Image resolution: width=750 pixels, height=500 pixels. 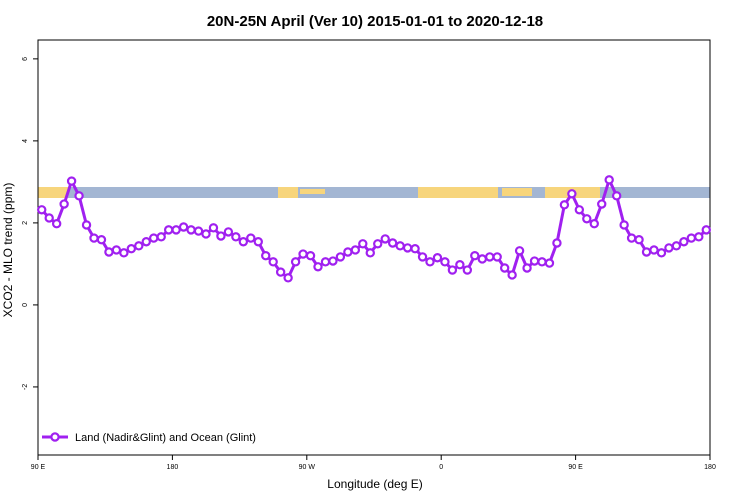 I want to click on y-axis-label: XCO2 - MLO trend (ppm), so click(x=8, y=250).